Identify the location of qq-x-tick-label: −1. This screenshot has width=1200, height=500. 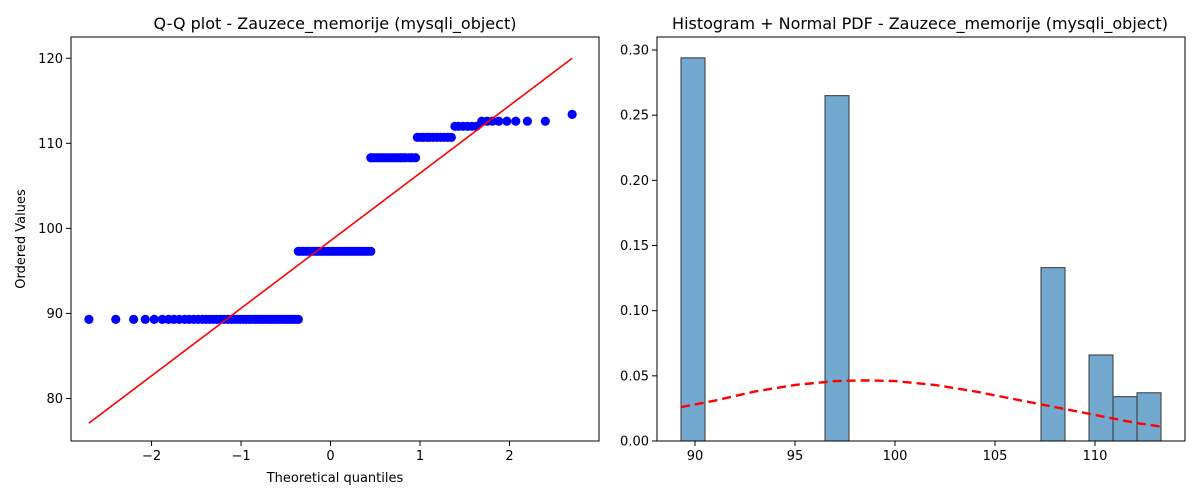
(240, 456).